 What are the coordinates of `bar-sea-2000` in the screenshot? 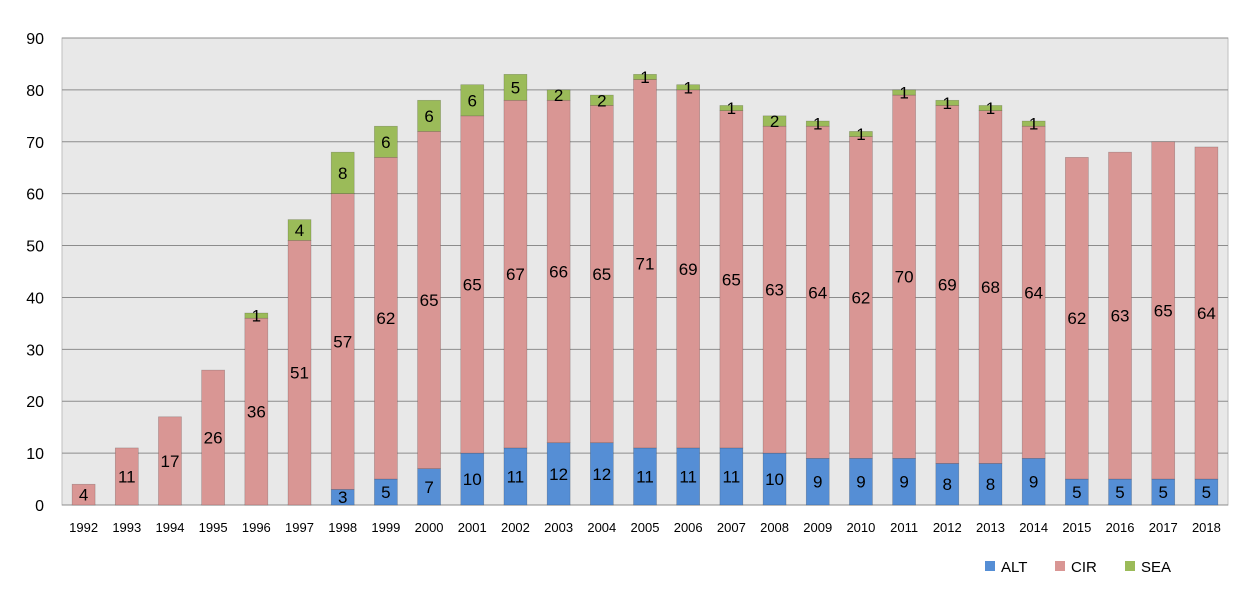 It's located at (429, 115).